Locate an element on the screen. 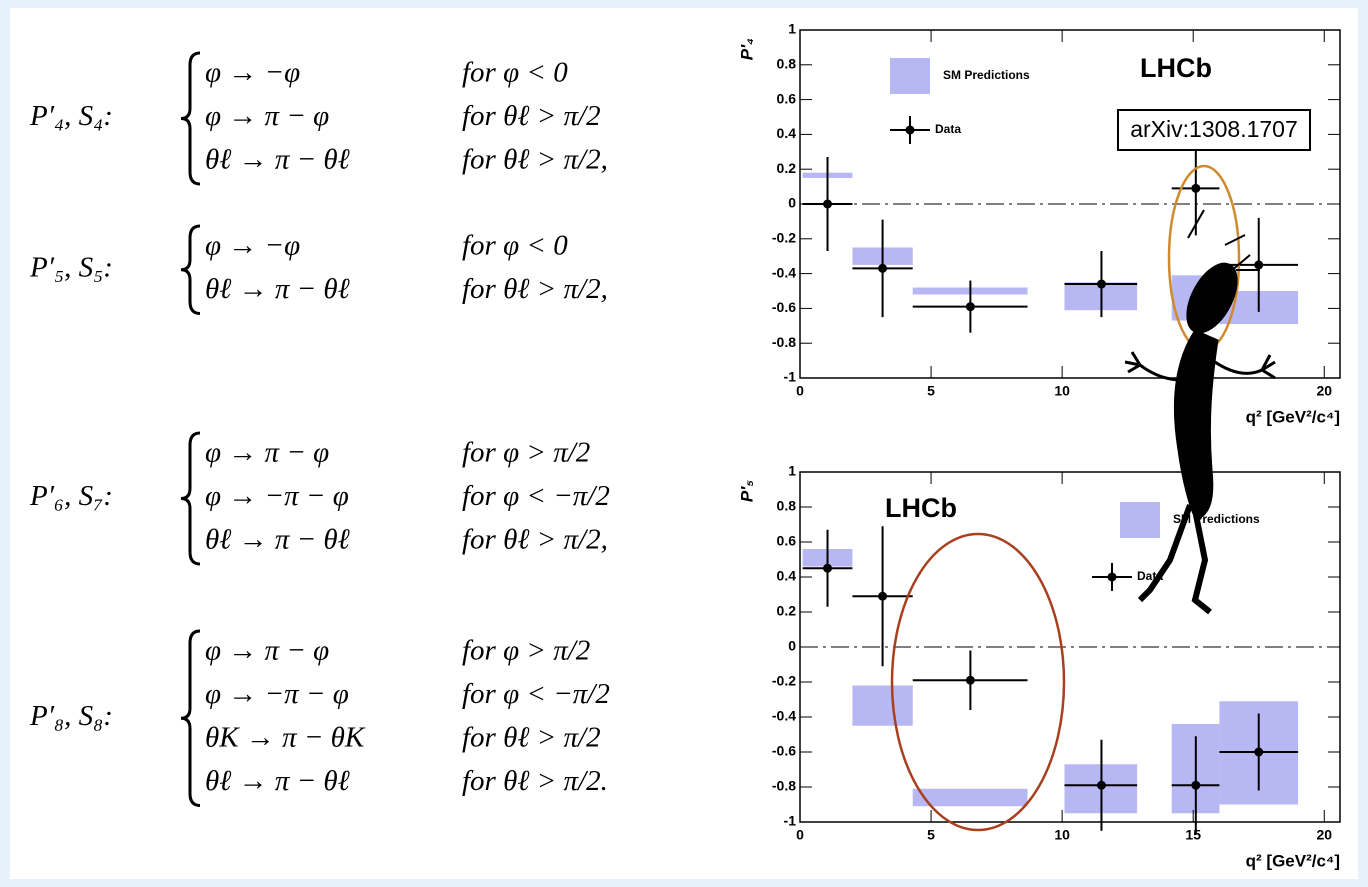 This screenshot has width=1368, height=887. cartoon-figure is located at coordinates (1200, 412).